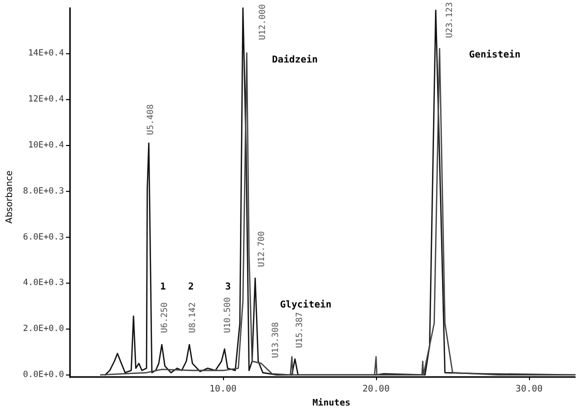  I want to click on annotation: U12.700, so click(262, 249).